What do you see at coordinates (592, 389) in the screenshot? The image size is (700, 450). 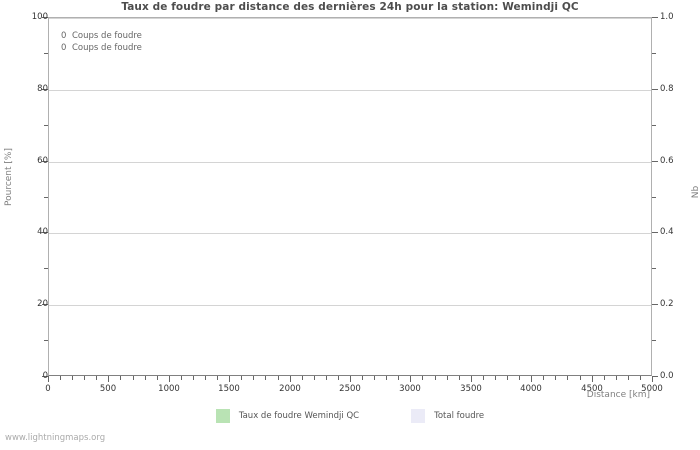 I see `x-axis-tick-label: 4500` at bounding box center [592, 389].